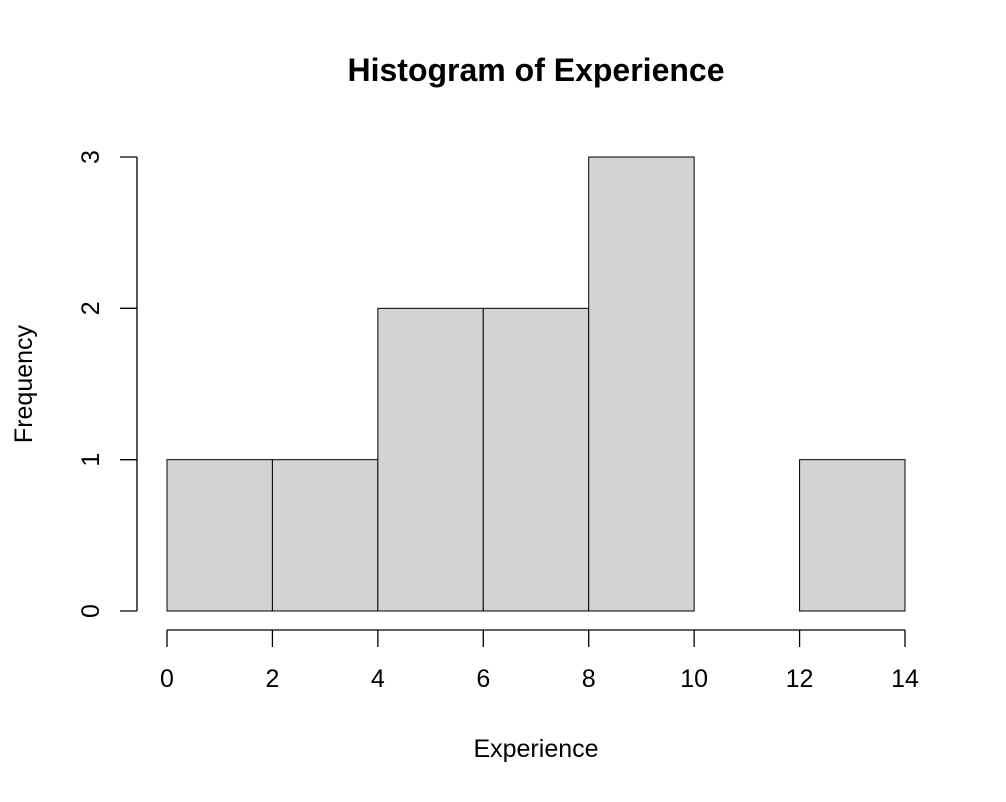 This screenshot has width=1006, height=802. What do you see at coordinates (536, 70) in the screenshot?
I see `chart-title: Histogram of Experience` at bounding box center [536, 70].